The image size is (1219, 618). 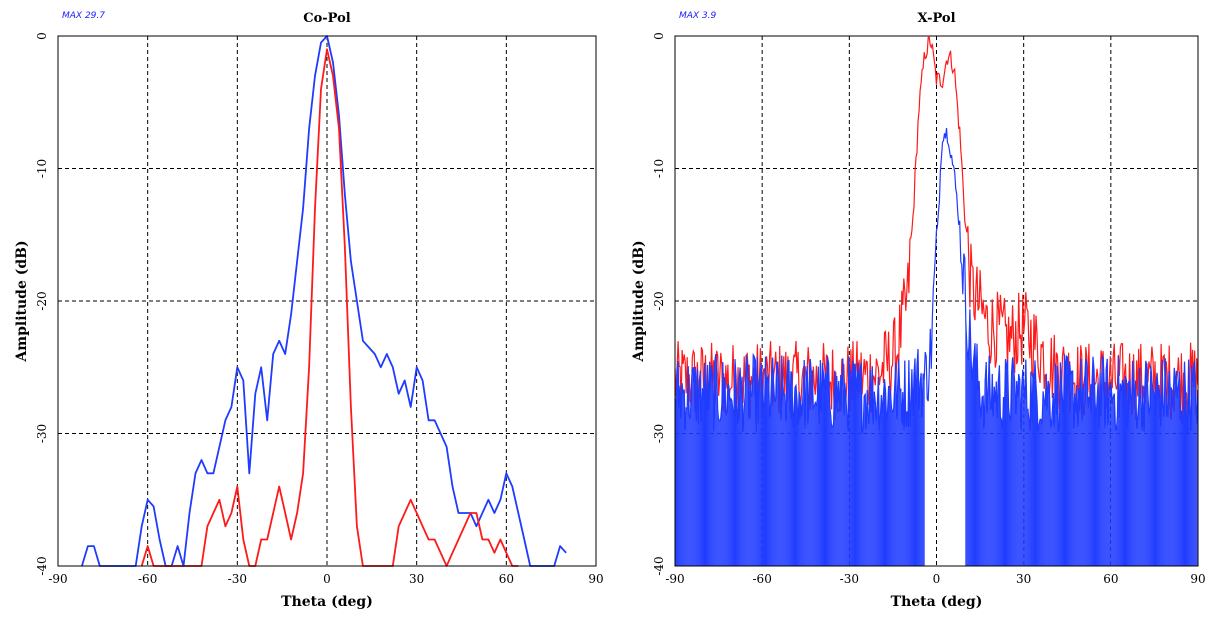 What do you see at coordinates (42, 433) in the screenshot?
I see `co-pol-y-tick-label: -30` at bounding box center [42, 433].